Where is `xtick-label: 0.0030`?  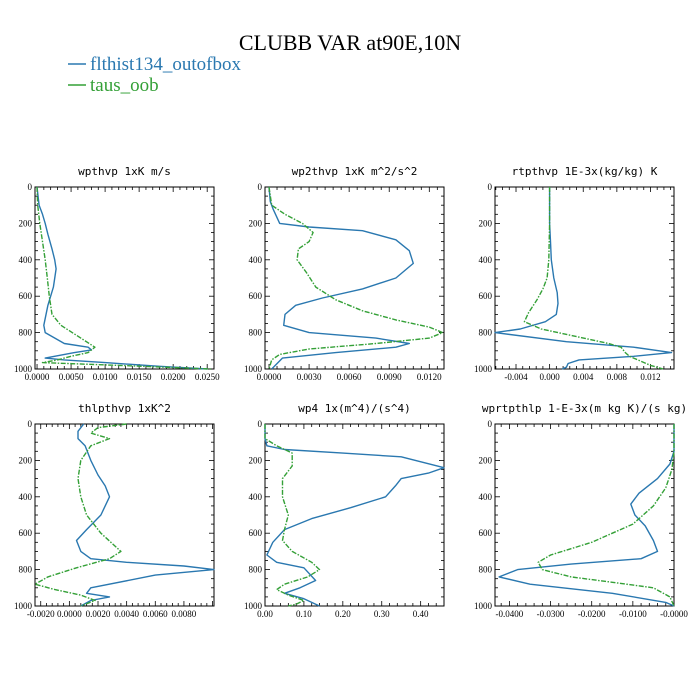
xtick-label: 0.0030 is located at coordinates (309, 377).